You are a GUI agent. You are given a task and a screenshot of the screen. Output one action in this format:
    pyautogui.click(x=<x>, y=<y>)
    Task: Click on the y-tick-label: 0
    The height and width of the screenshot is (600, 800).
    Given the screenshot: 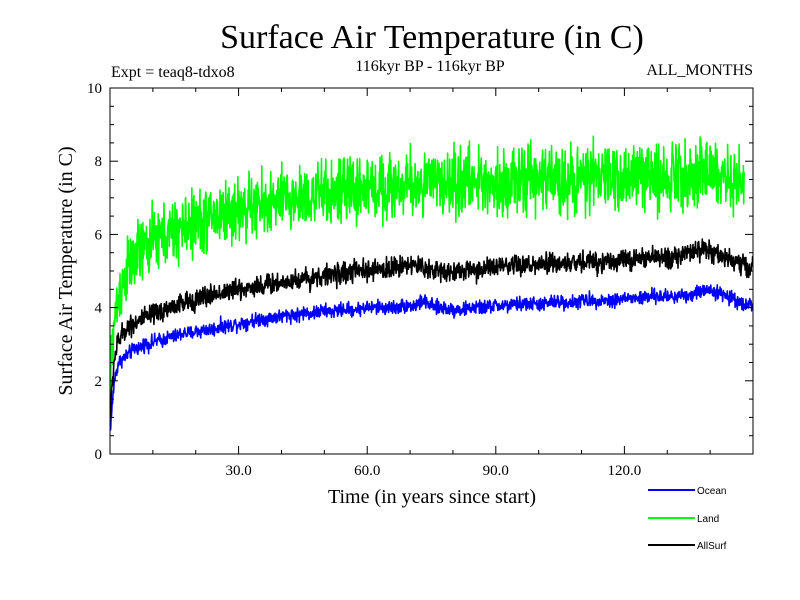 What is the action you would take?
    pyautogui.click(x=99, y=455)
    